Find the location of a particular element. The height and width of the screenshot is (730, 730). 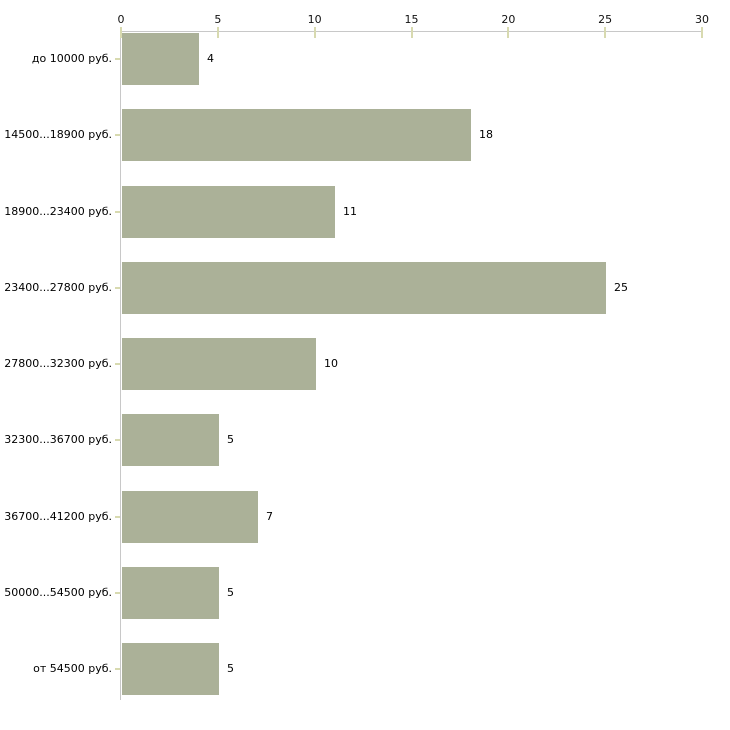

bar-value-label: 4 is located at coordinates (210, 58).